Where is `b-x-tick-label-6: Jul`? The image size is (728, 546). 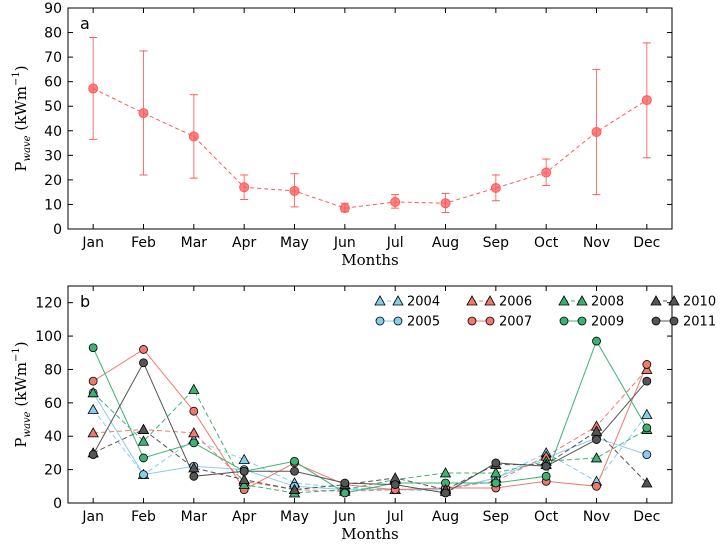 b-x-tick-label-6: Jul is located at coordinates (395, 517).